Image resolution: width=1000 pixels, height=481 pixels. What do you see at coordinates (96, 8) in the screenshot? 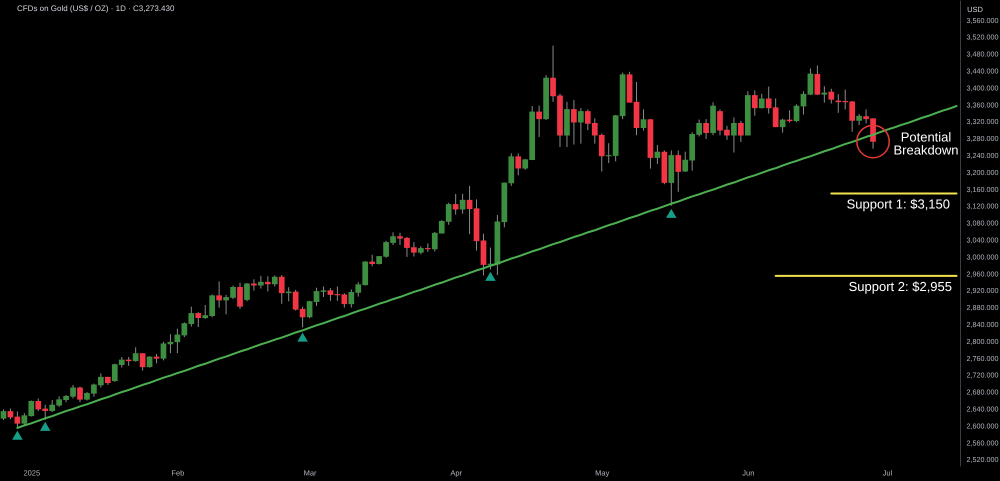
I see `chart-title: CFDs on Gold (US$ / OZ) · 1D · C3,273.430` at bounding box center [96, 8].